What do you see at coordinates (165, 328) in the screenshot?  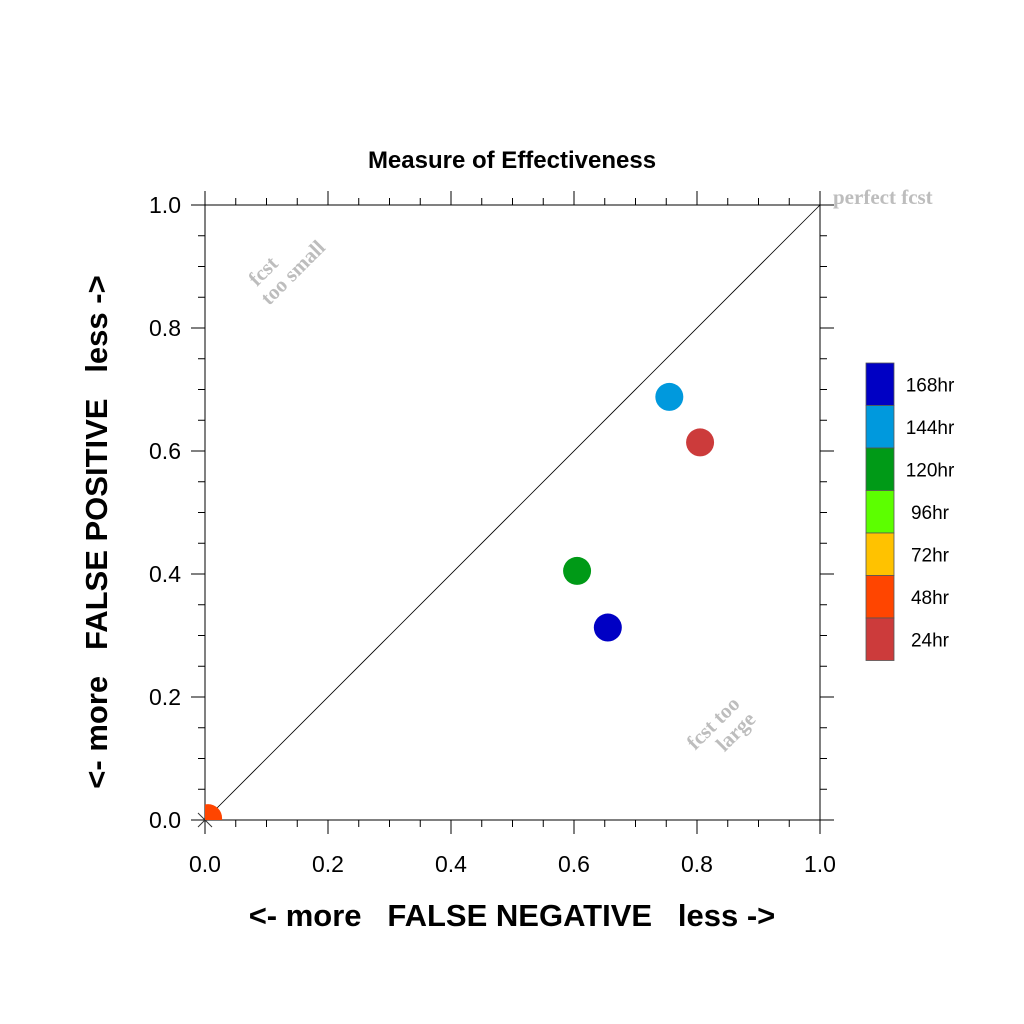 I see `y-tick-label: 0.8` at bounding box center [165, 328].